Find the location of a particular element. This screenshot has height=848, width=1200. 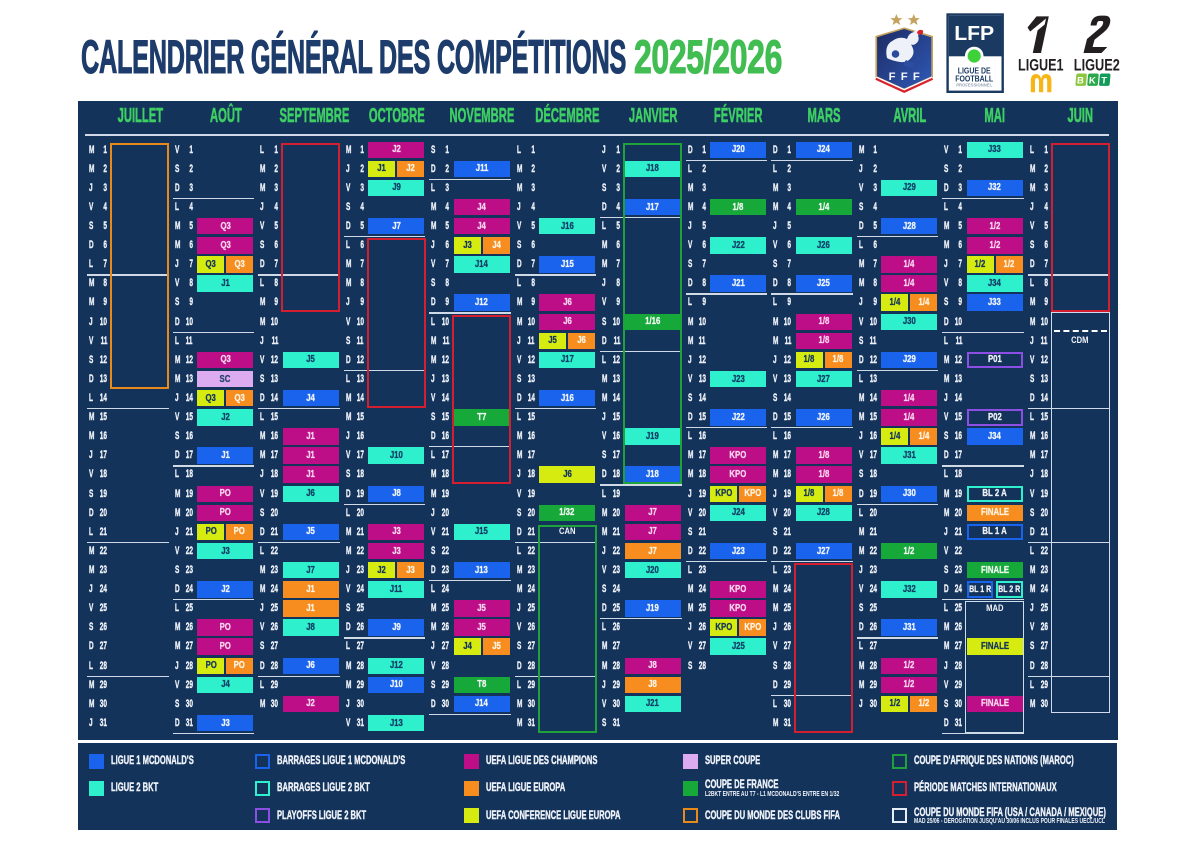

svg-text: LFP is located at coordinates (974, 34).